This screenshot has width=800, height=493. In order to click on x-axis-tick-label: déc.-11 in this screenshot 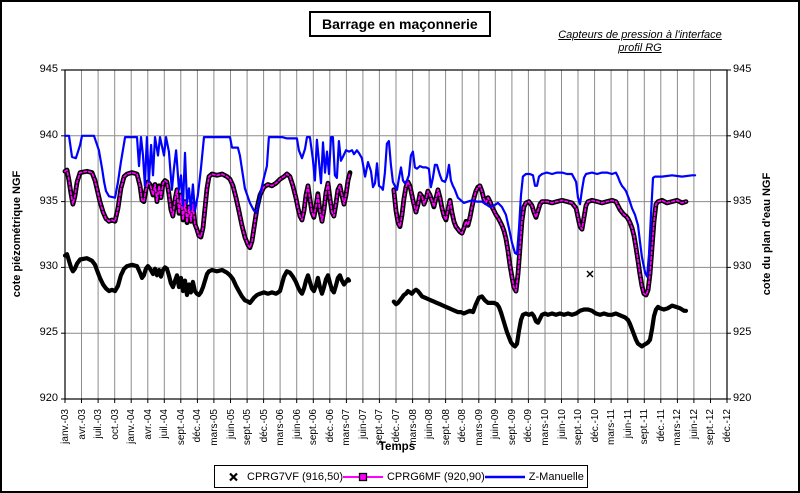, I will do `click(661, 425)`.